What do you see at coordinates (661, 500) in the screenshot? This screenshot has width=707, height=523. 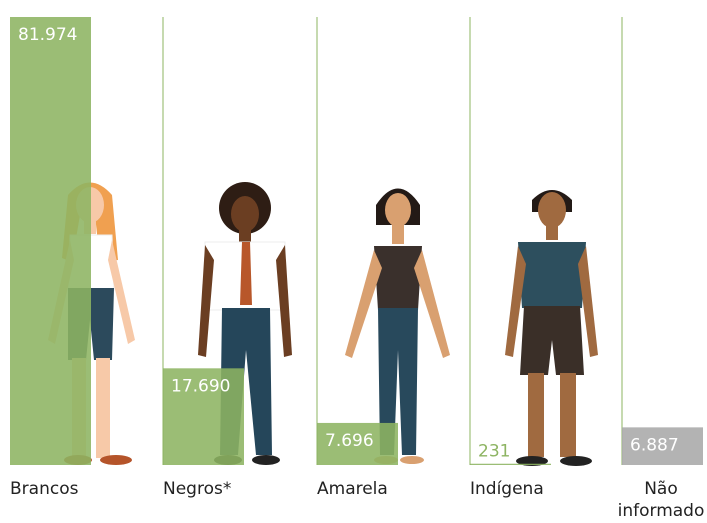 I see `category-label: Não informado` at bounding box center [661, 500].